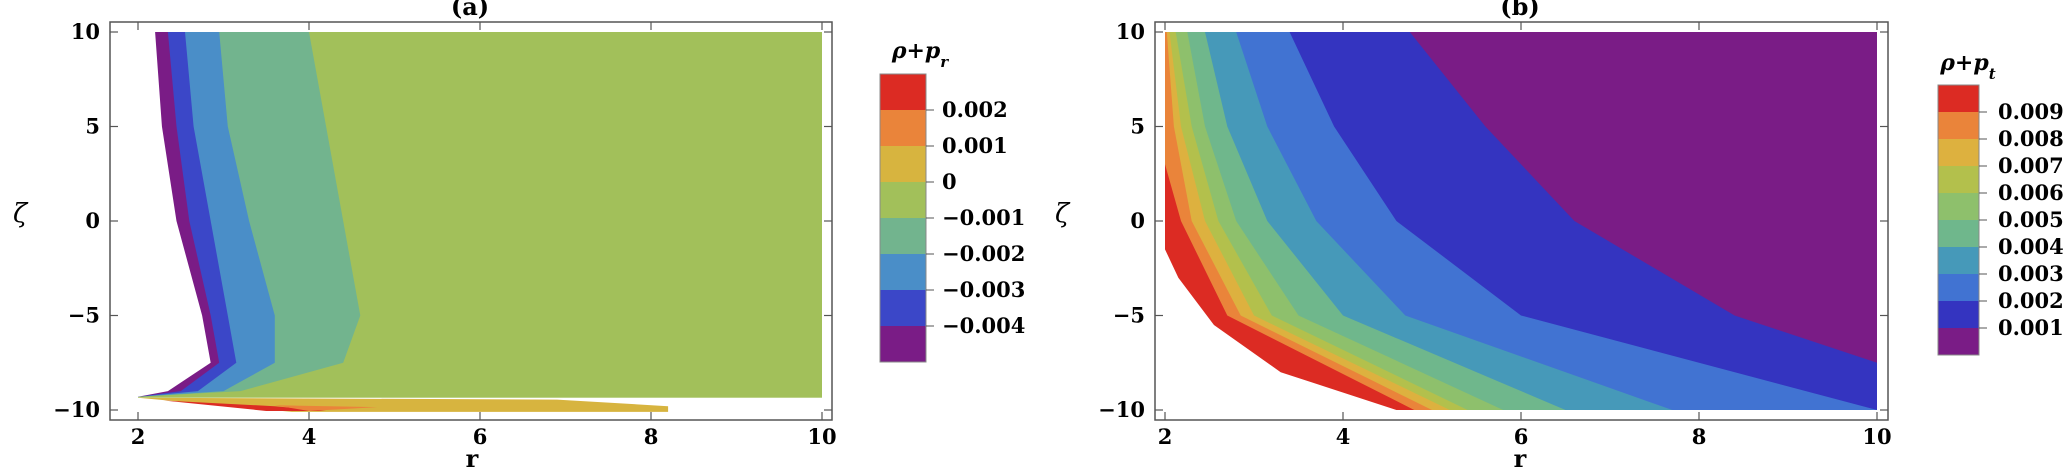 This screenshot has height=472, width=2071. Describe the element at coordinates (1967, 66) in the screenshot. I see `panel-b-legend-title: ρ+pt` at that location.